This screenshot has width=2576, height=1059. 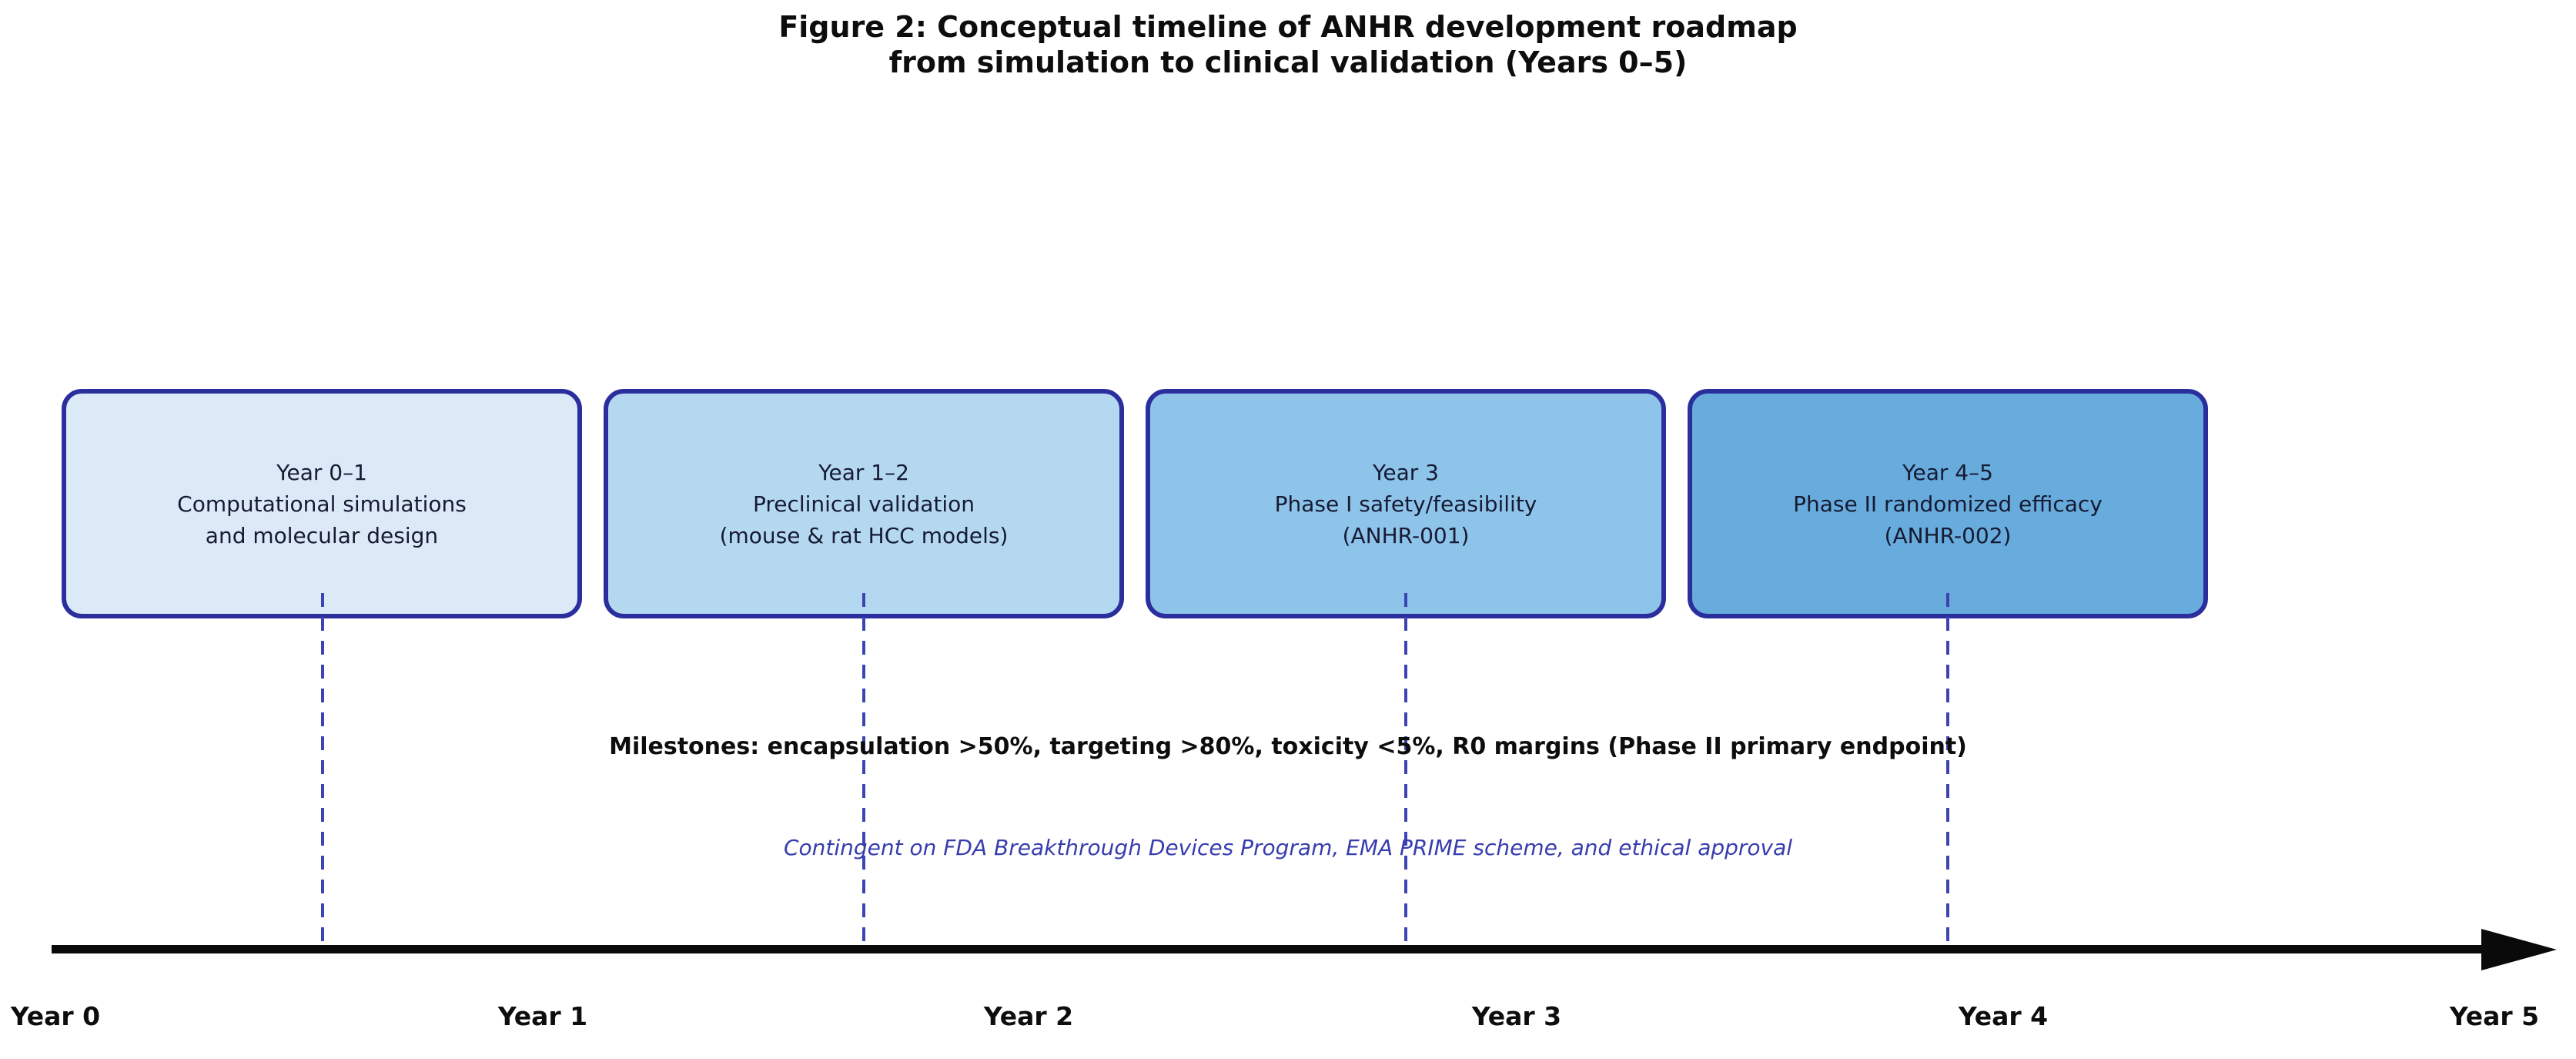 I want to click on phase-title: Phase II randomized efficacy, so click(x=1948, y=504).